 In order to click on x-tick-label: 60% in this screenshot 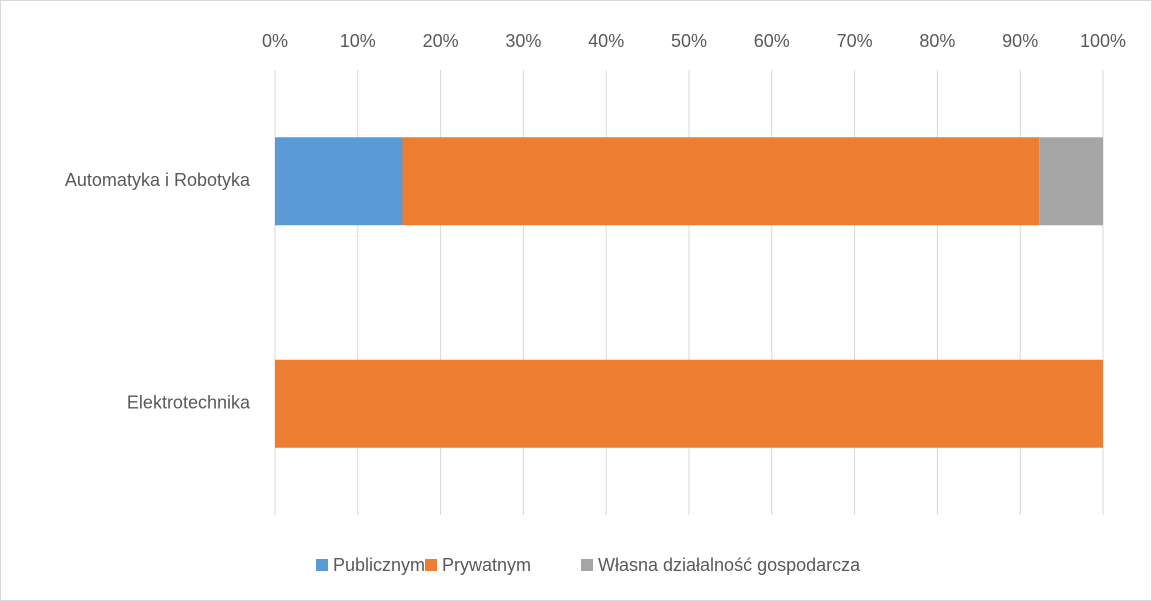, I will do `click(772, 41)`.